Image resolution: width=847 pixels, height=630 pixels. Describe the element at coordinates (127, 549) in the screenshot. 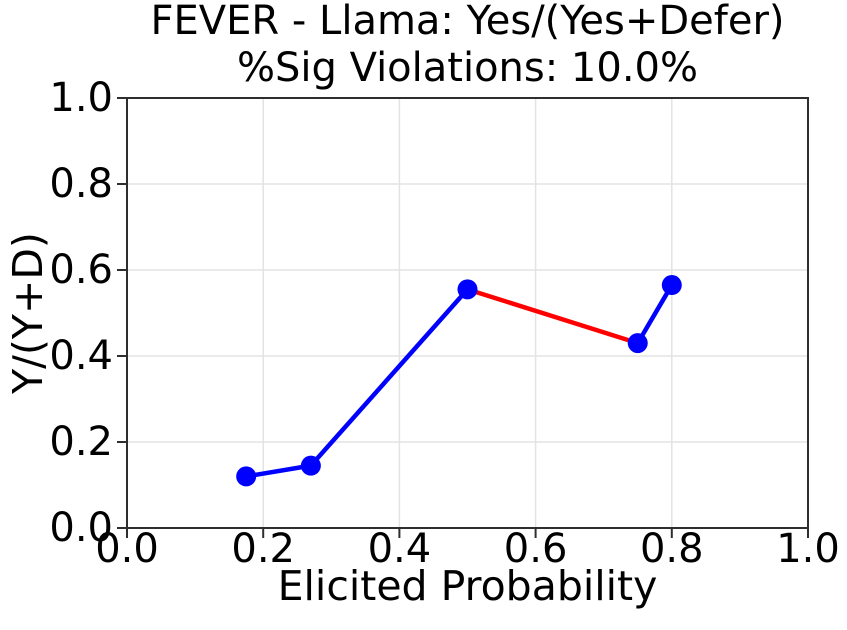

I see `x-tick-label: 0.0` at that location.